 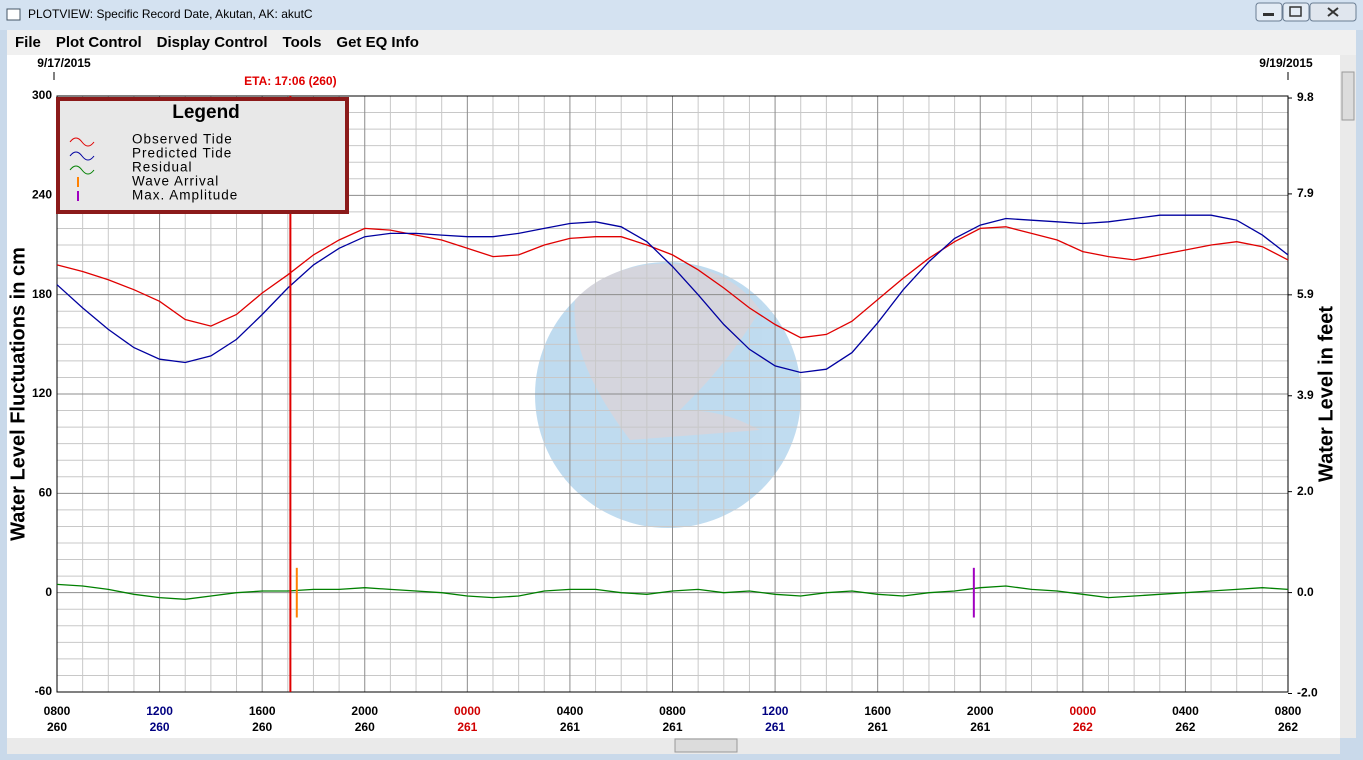 What do you see at coordinates (162, 167) in the screenshot?
I see `legend-label: Residual` at bounding box center [162, 167].